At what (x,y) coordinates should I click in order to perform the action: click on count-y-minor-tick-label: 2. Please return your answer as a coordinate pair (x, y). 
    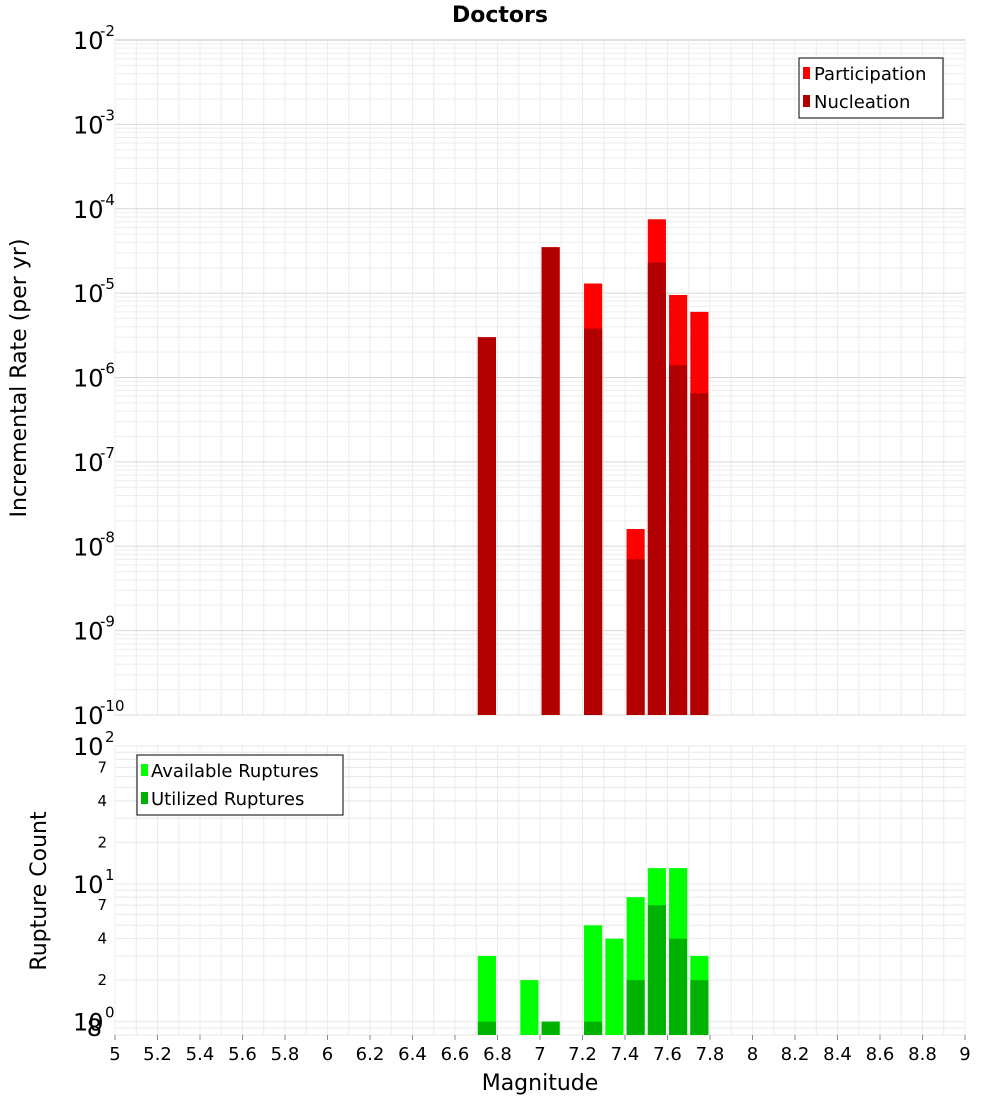
    Looking at the image, I should click on (102, 842).